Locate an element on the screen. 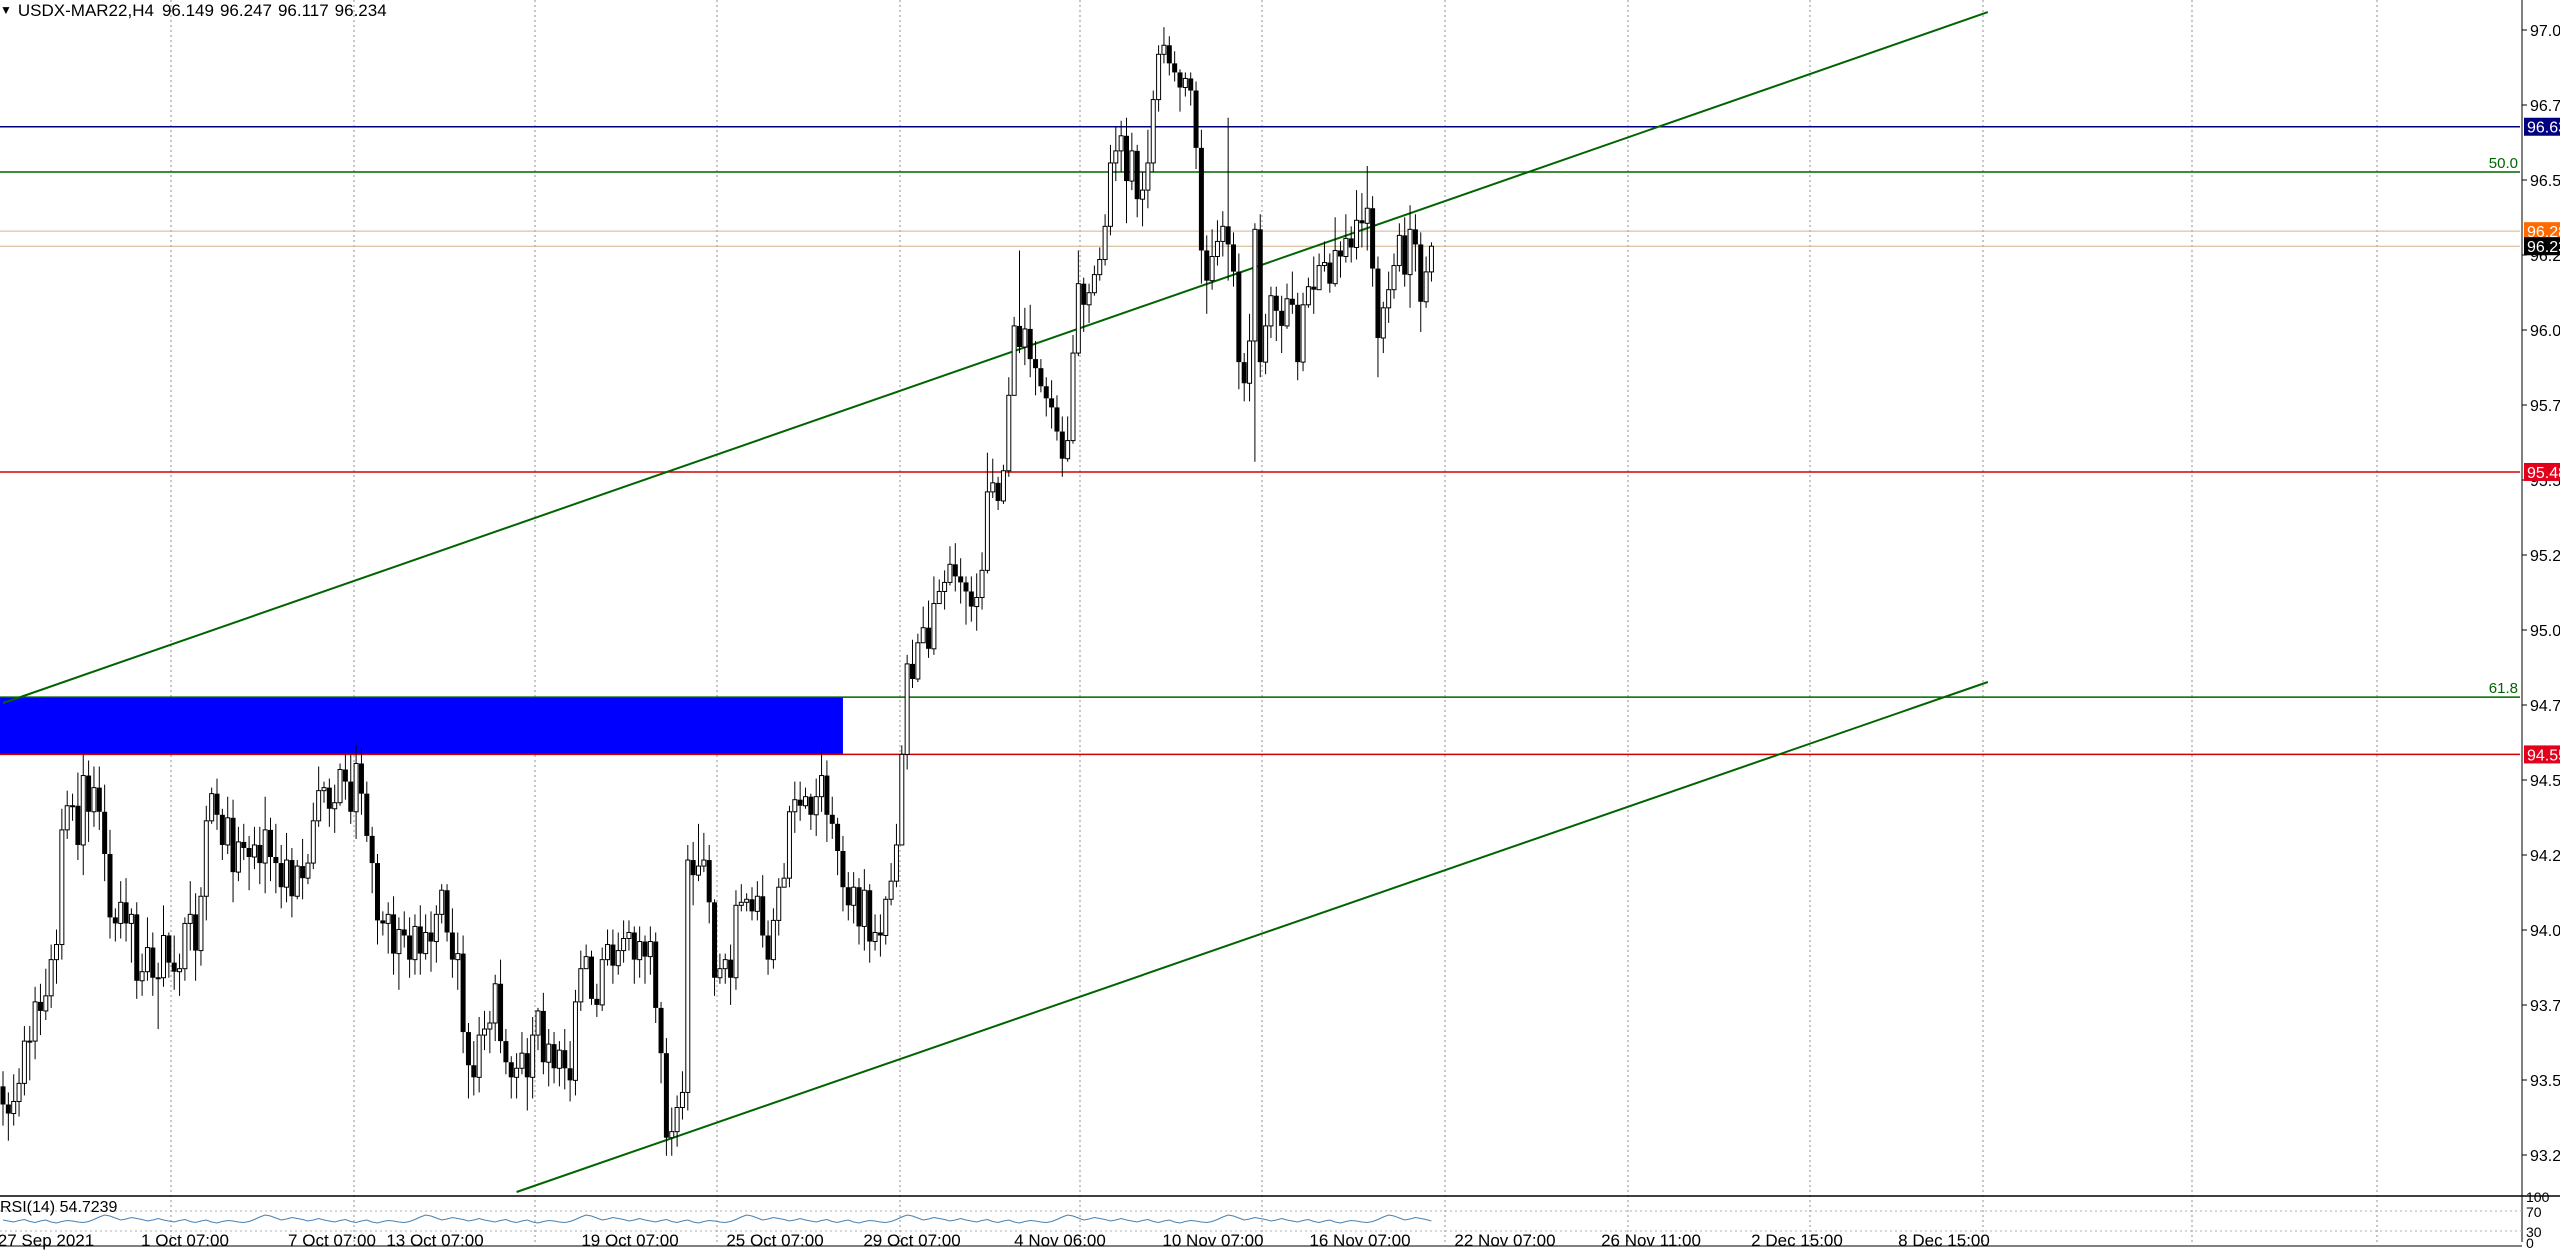 The image size is (2560, 1251). price-tag-label: 94.550 is located at coordinates (2543, 755).